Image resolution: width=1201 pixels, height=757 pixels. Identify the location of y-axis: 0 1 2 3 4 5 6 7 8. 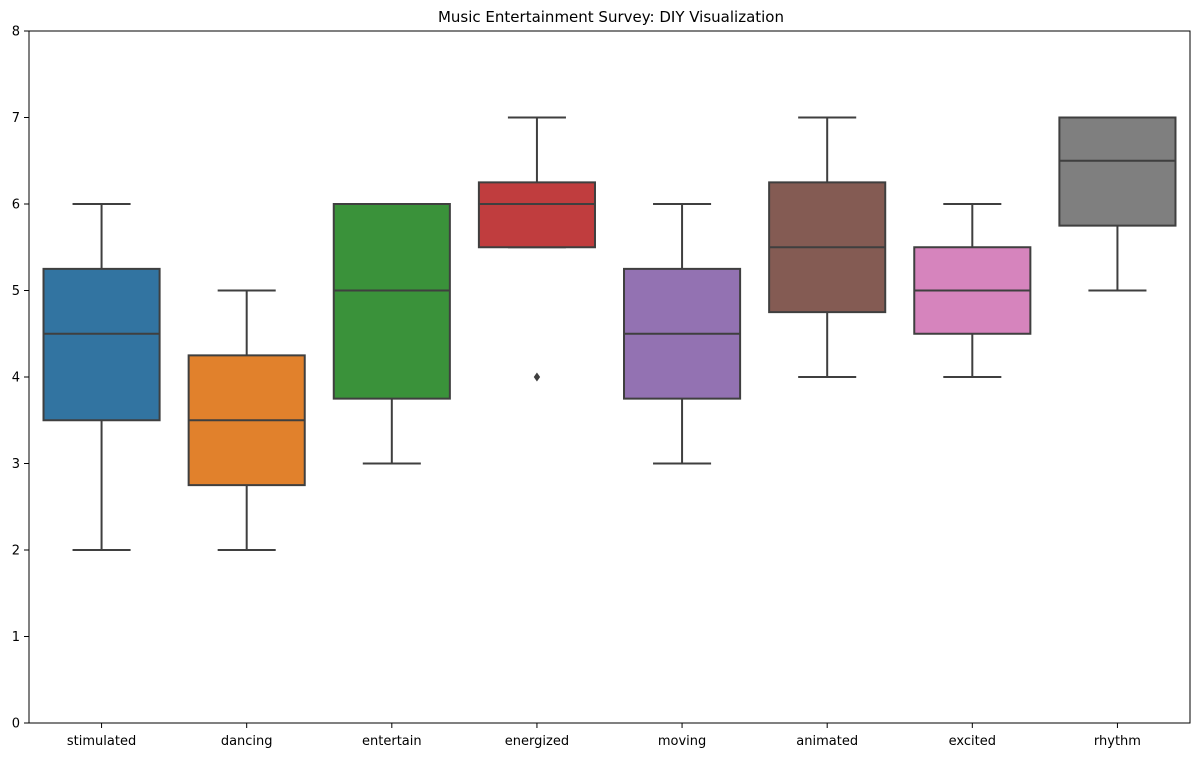
(20, 378).